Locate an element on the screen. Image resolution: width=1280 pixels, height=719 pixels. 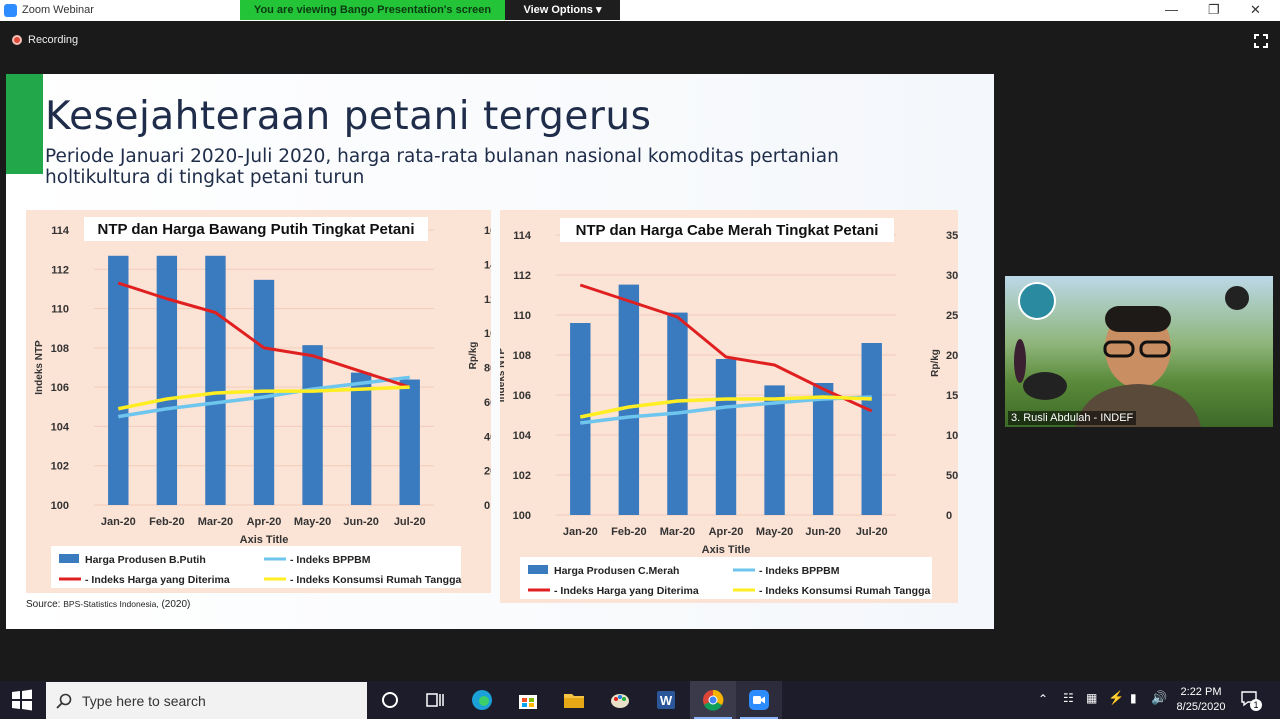
network-icon: ▦ is located at coordinates (1092, 698).